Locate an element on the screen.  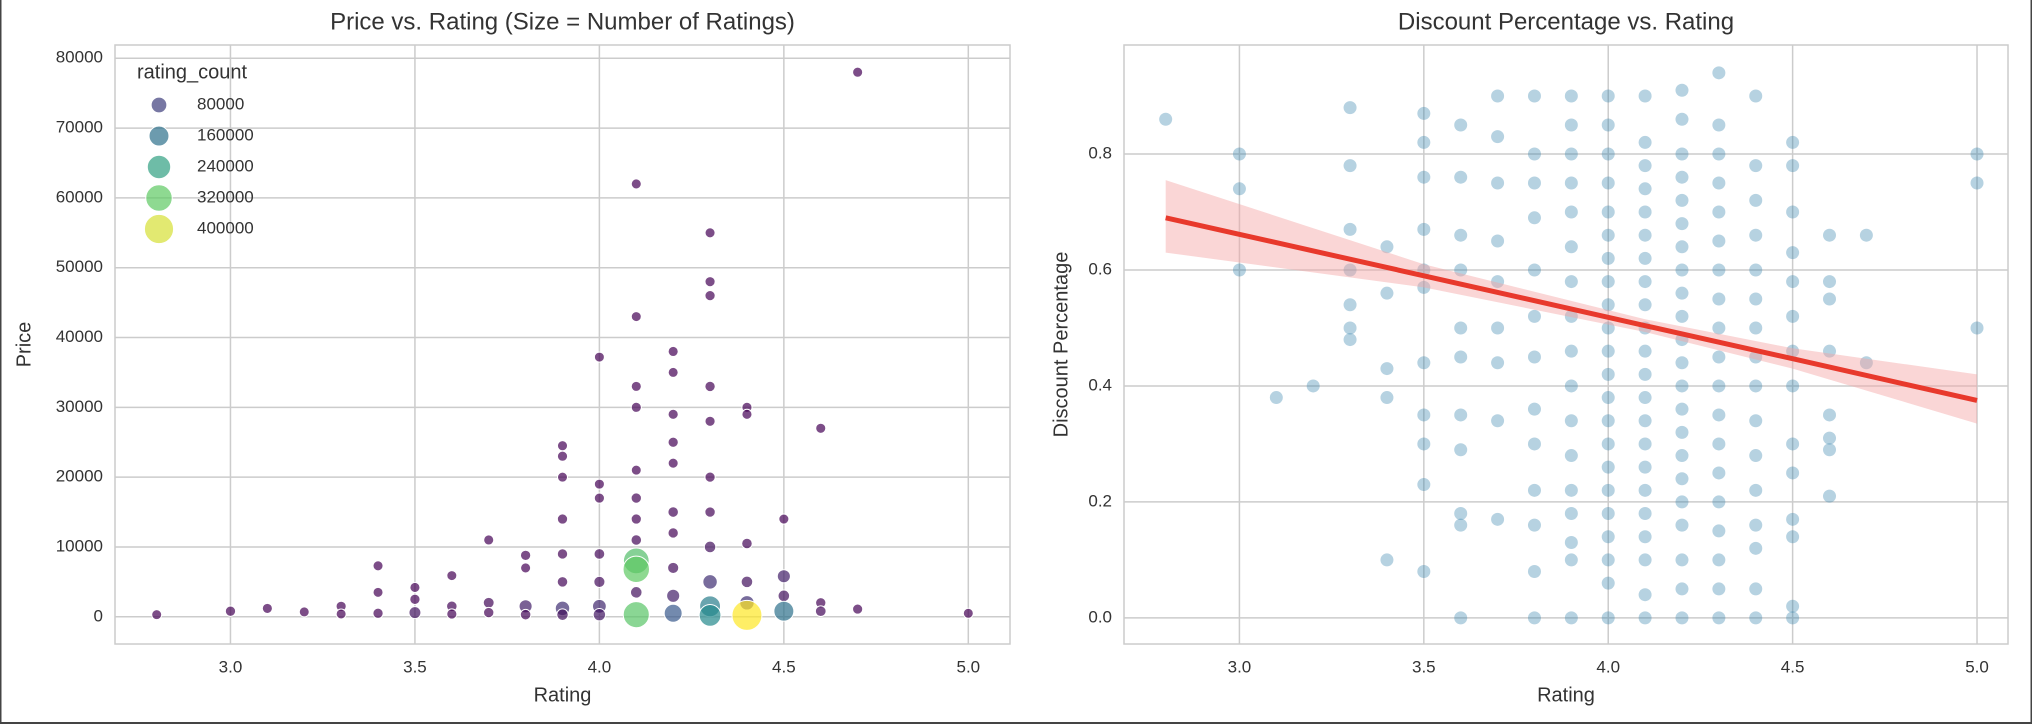
y-tick-label: 0.8 is located at coordinates (1100, 152).